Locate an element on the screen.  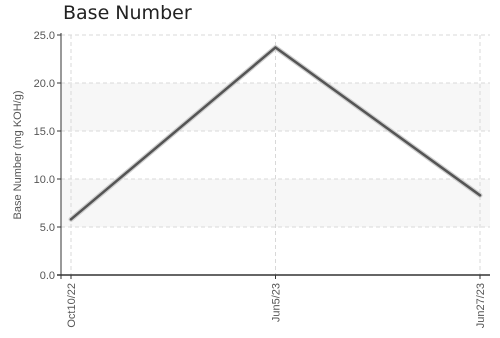
y-tick-label: 0.0 is located at coordinates (47, 276).